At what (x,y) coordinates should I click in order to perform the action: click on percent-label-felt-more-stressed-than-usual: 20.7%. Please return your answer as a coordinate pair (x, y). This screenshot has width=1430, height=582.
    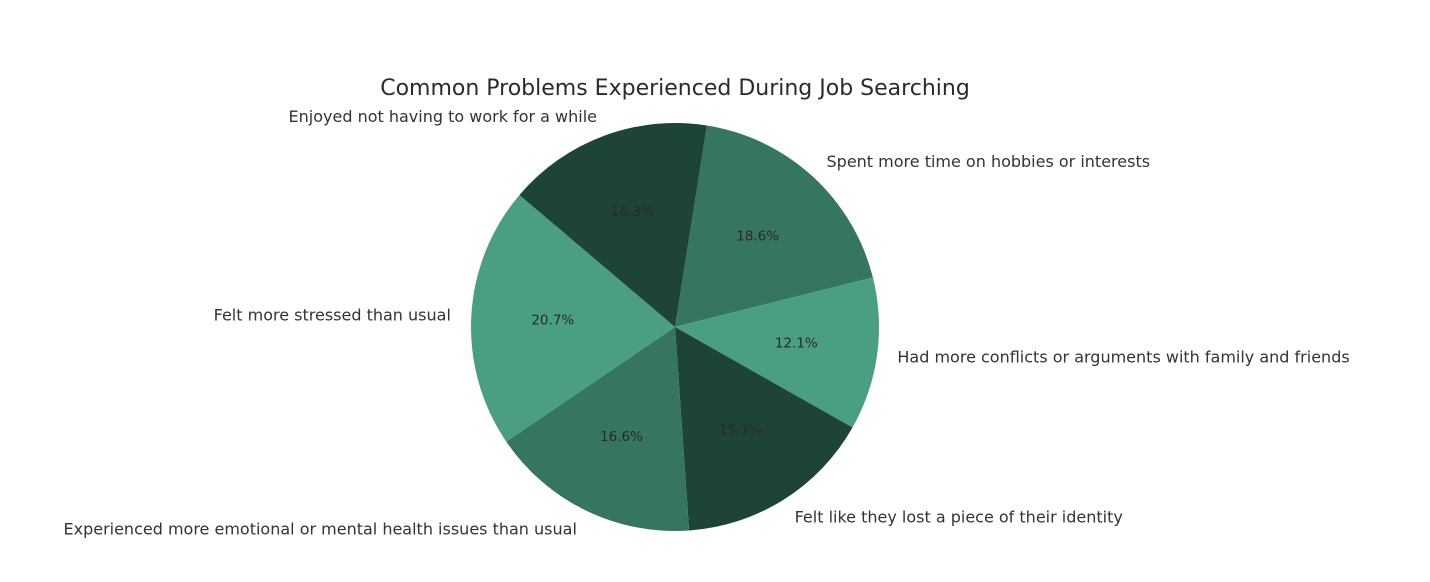
    Looking at the image, I should click on (552, 321).